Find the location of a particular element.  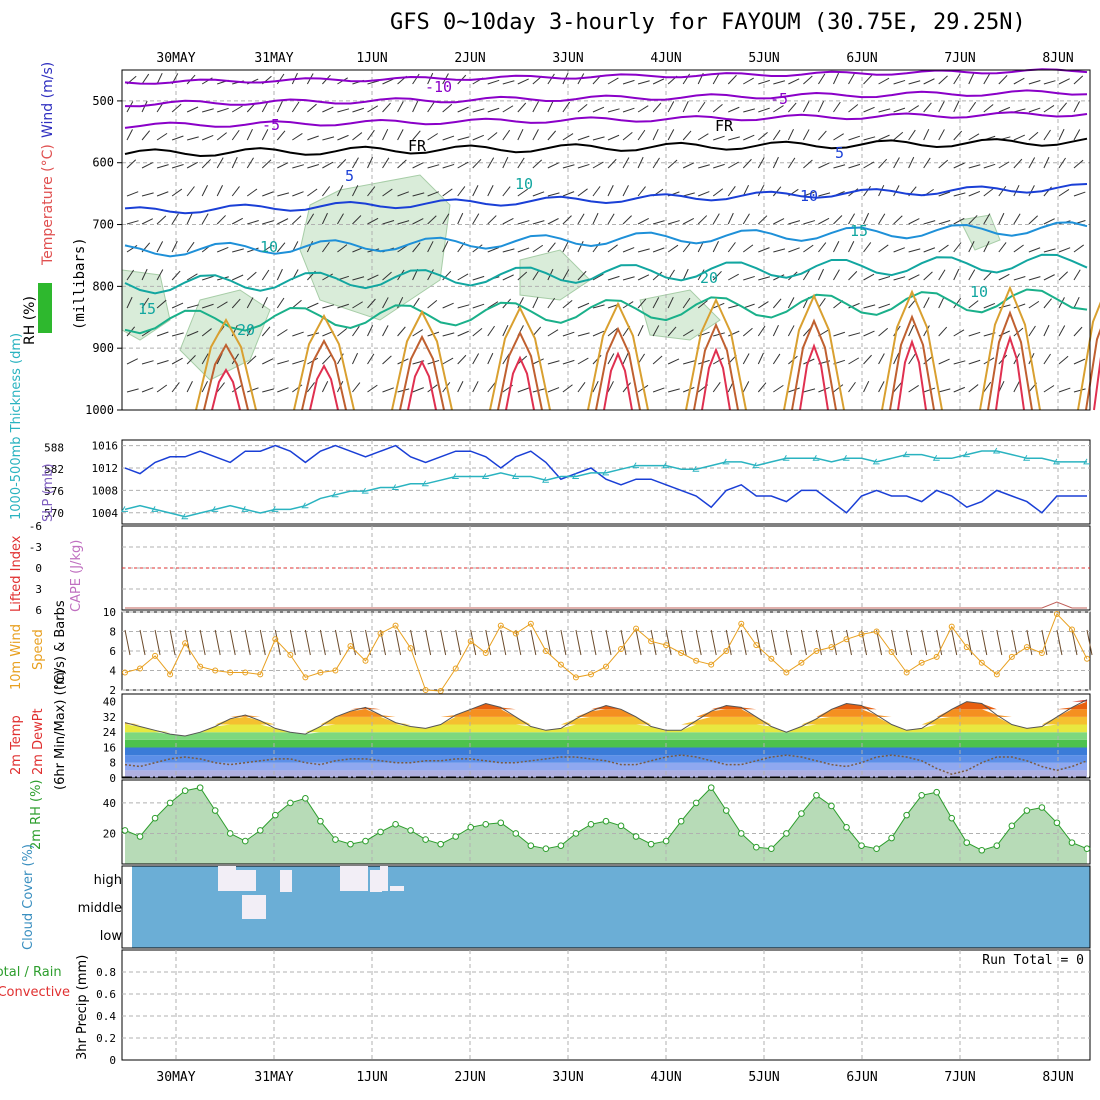

pressure-tick-label: 1000 is located at coordinates (99, 410).